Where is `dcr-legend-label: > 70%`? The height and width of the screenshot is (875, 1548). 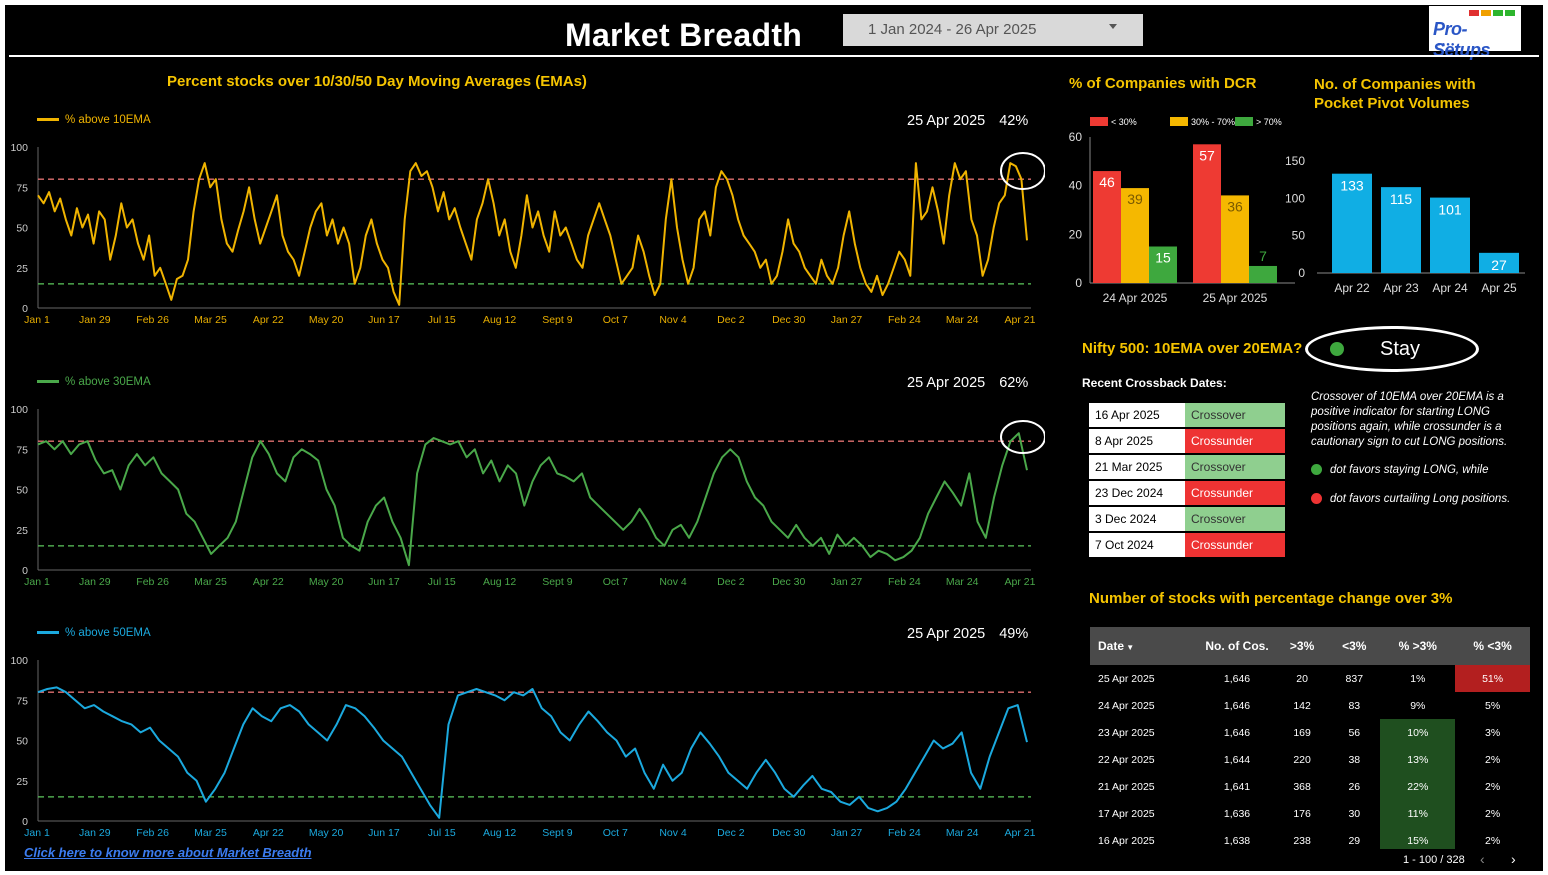
dcr-legend-label: > 70% is located at coordinates (1269, 122).